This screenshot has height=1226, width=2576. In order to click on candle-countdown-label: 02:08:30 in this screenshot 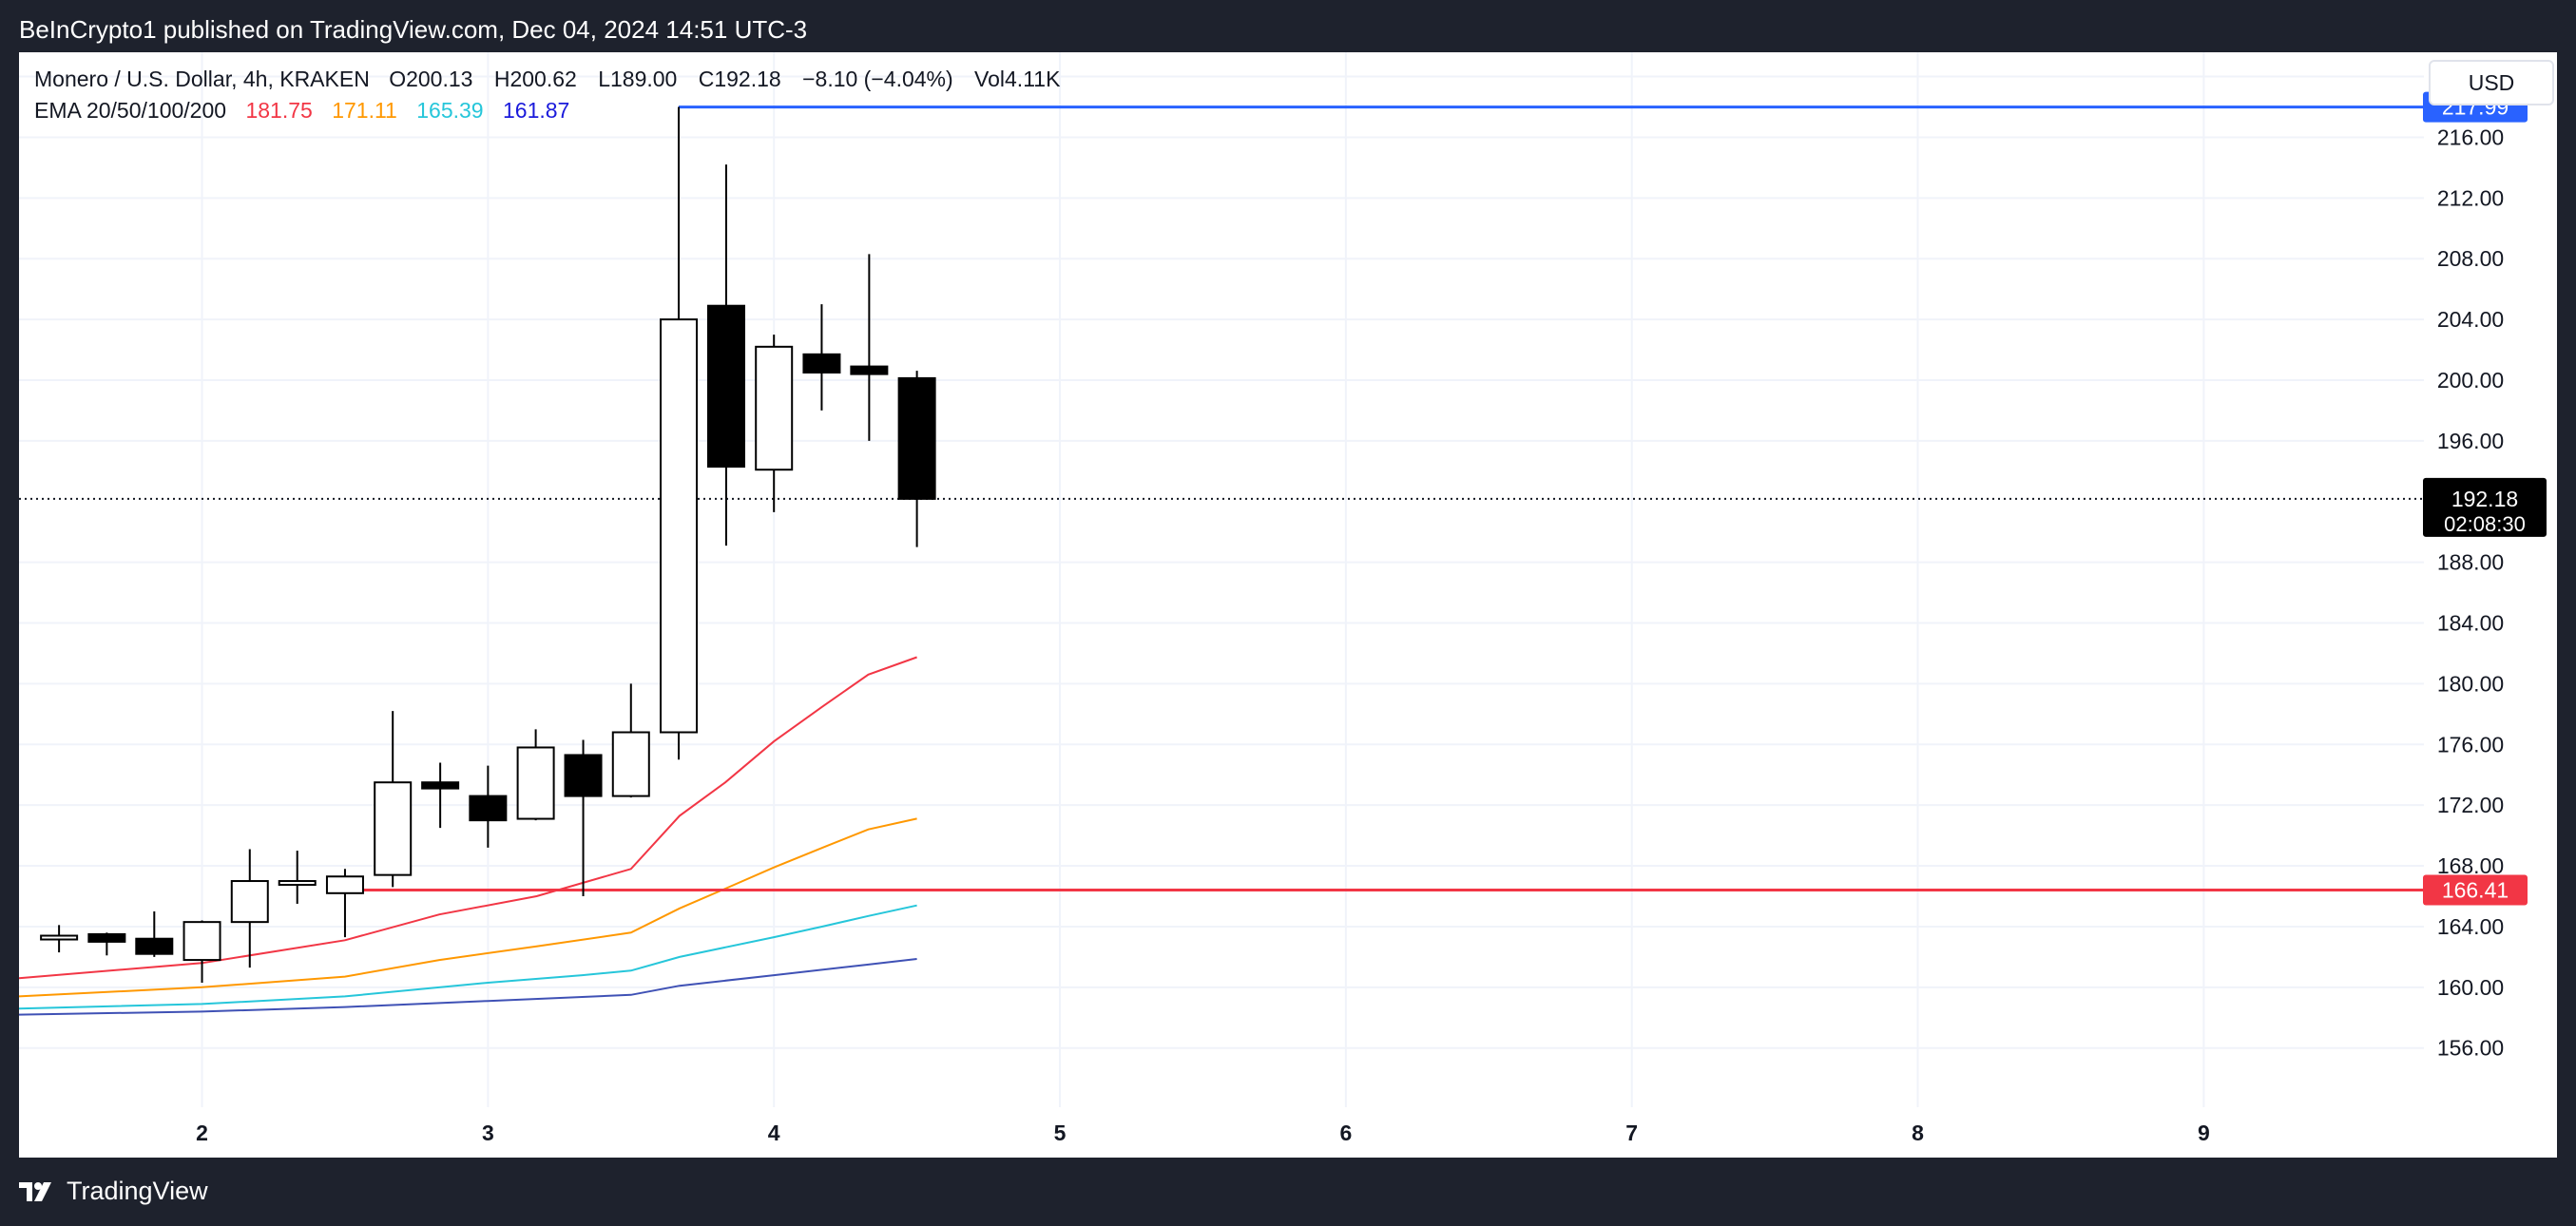, I will do `click(2485, 524)`.